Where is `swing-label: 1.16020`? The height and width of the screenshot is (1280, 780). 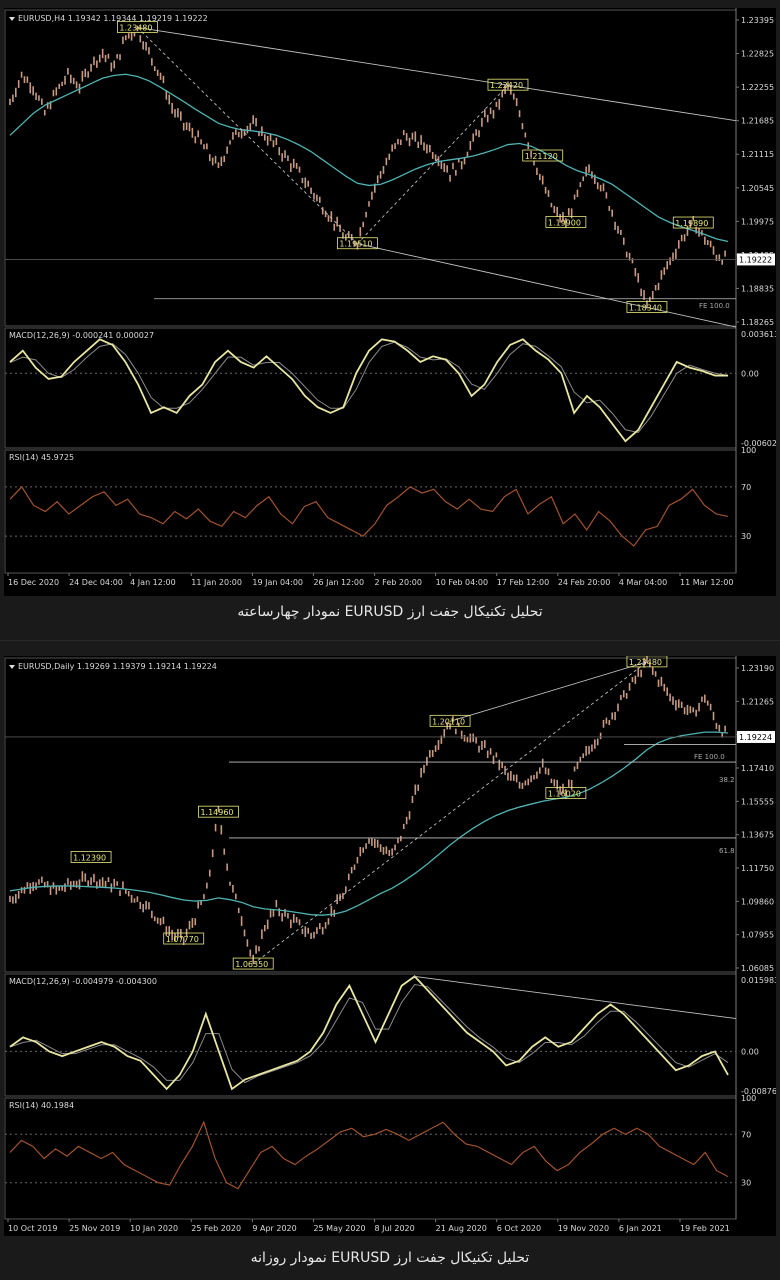 swing-label: 1.16020 is located at coordinates (564, 793).